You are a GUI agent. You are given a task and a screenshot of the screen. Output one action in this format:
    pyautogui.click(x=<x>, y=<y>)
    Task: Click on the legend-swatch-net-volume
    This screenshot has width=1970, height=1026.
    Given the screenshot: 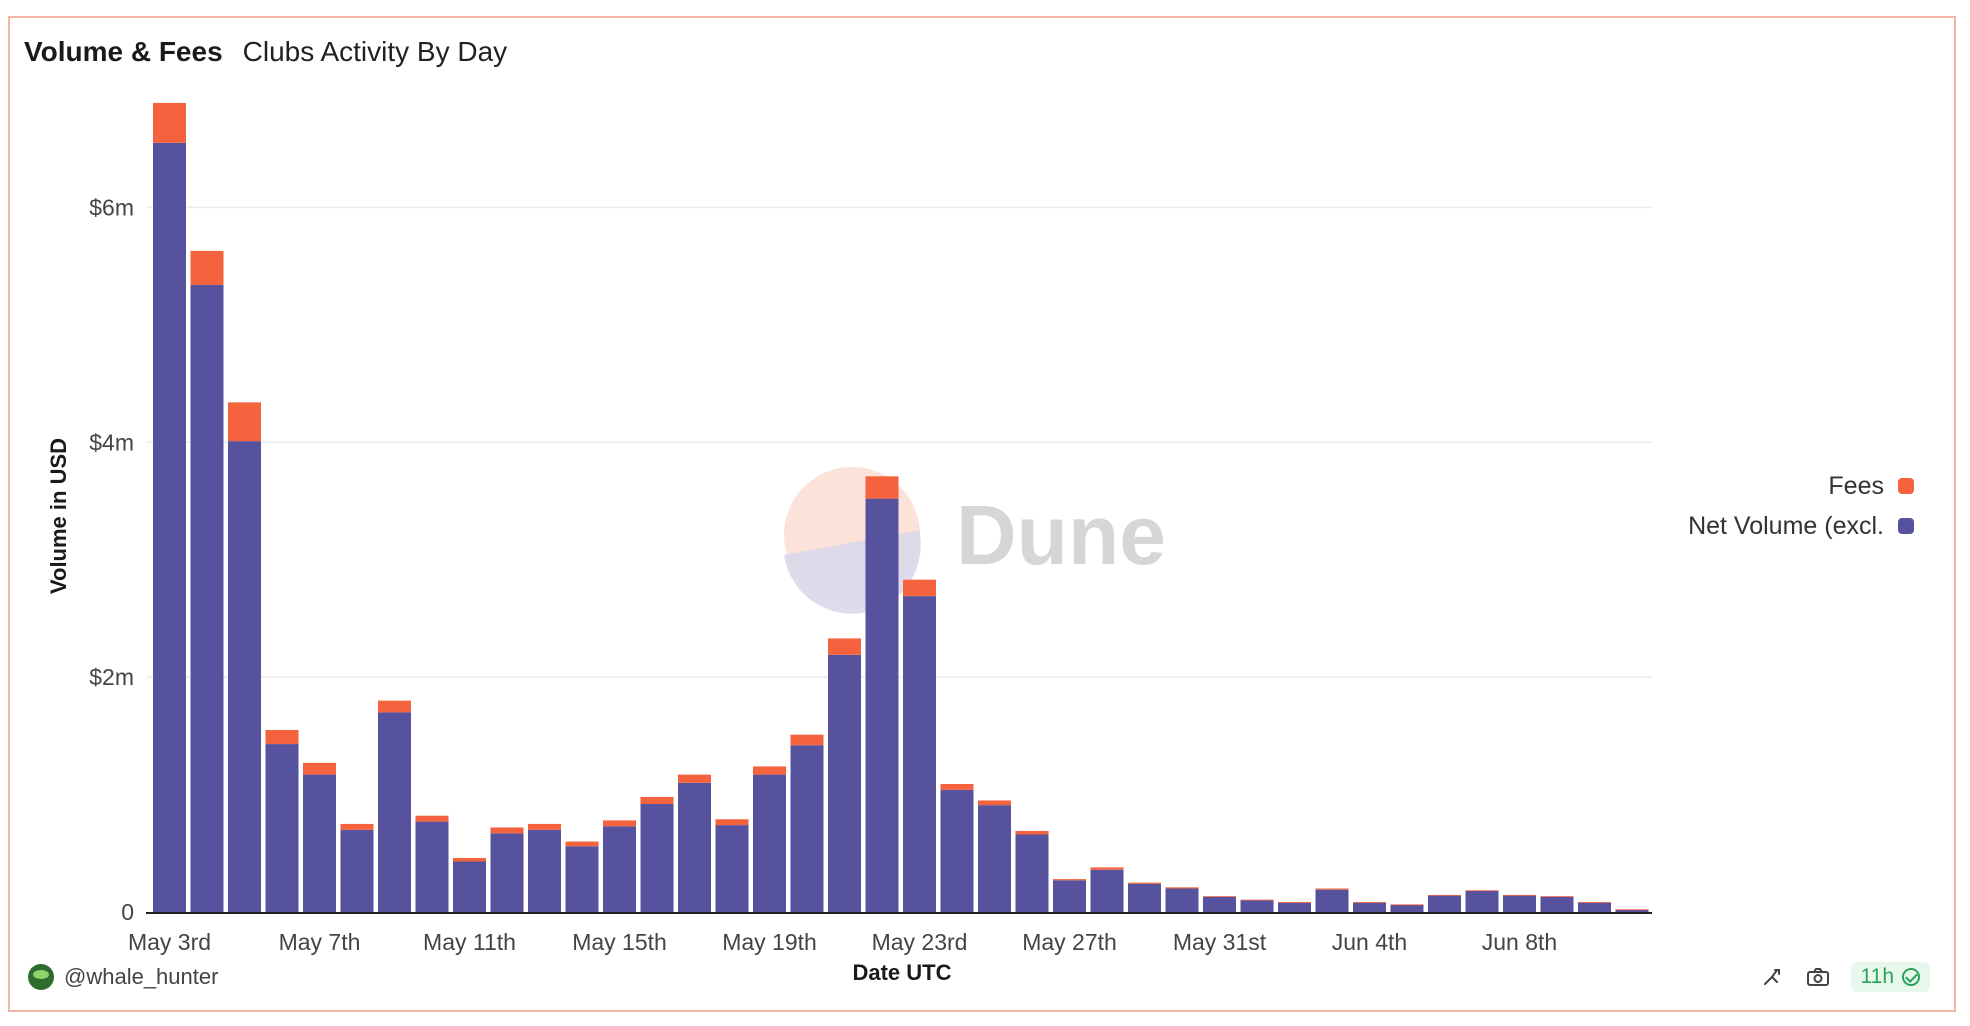 What is the action you would take?
    pyautogui.click(x=1906, y=526)
    